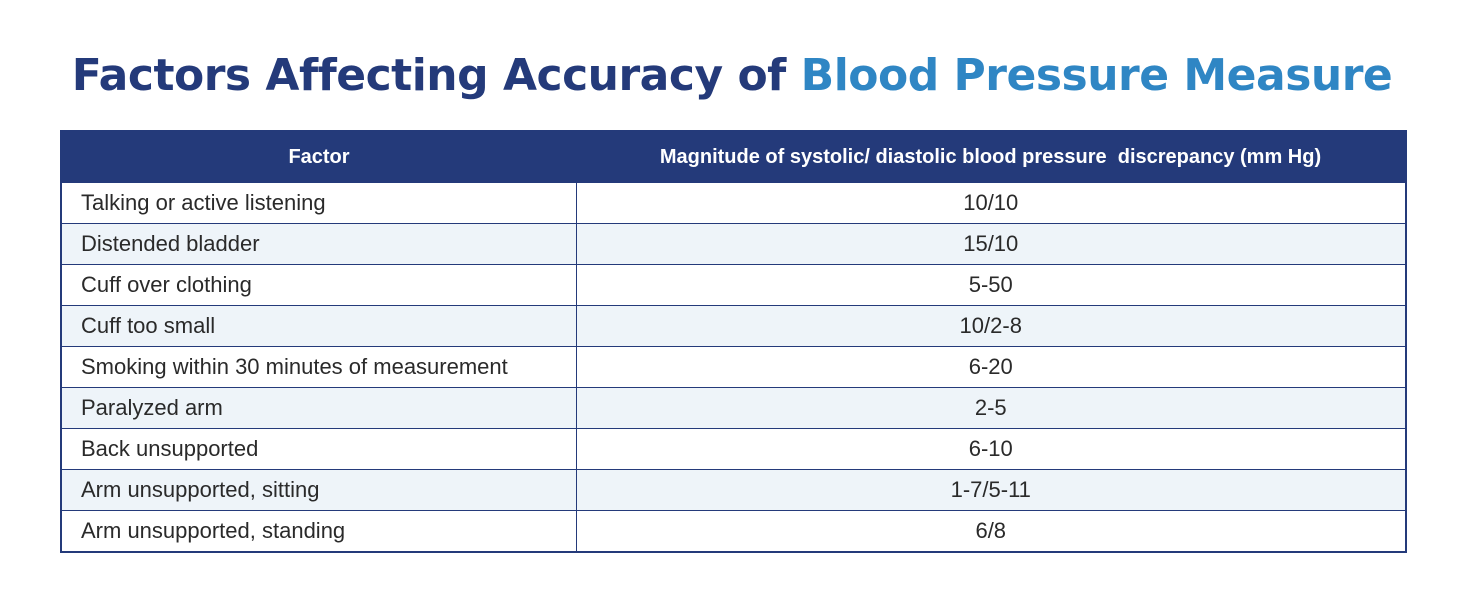  Describe the element at coordinates (318, 157) in the screenshot. I see `column-header-factor: Factor` at that location.